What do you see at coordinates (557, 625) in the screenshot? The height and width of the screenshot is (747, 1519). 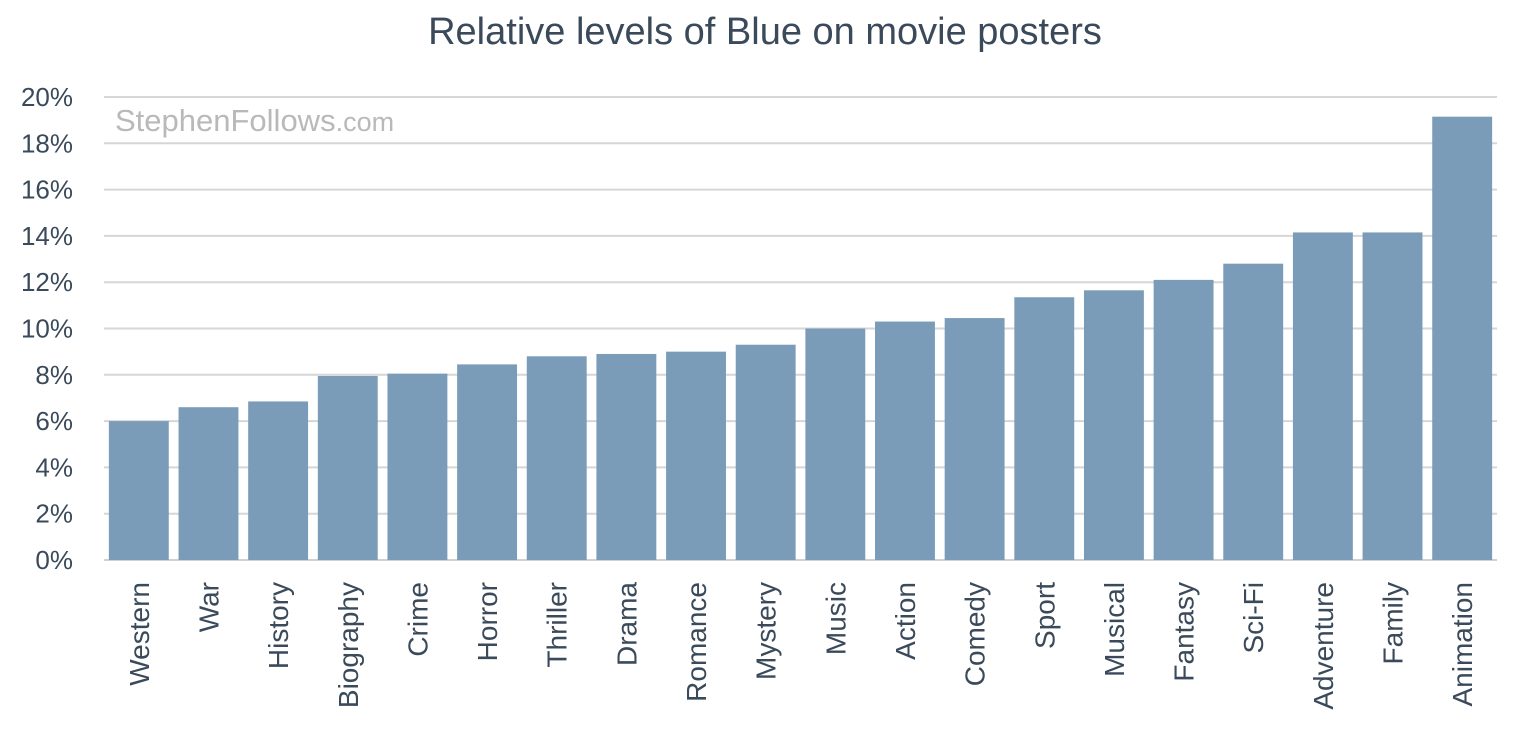 I see `x-tick-label: Thriller` at bounding box center [557, 625].